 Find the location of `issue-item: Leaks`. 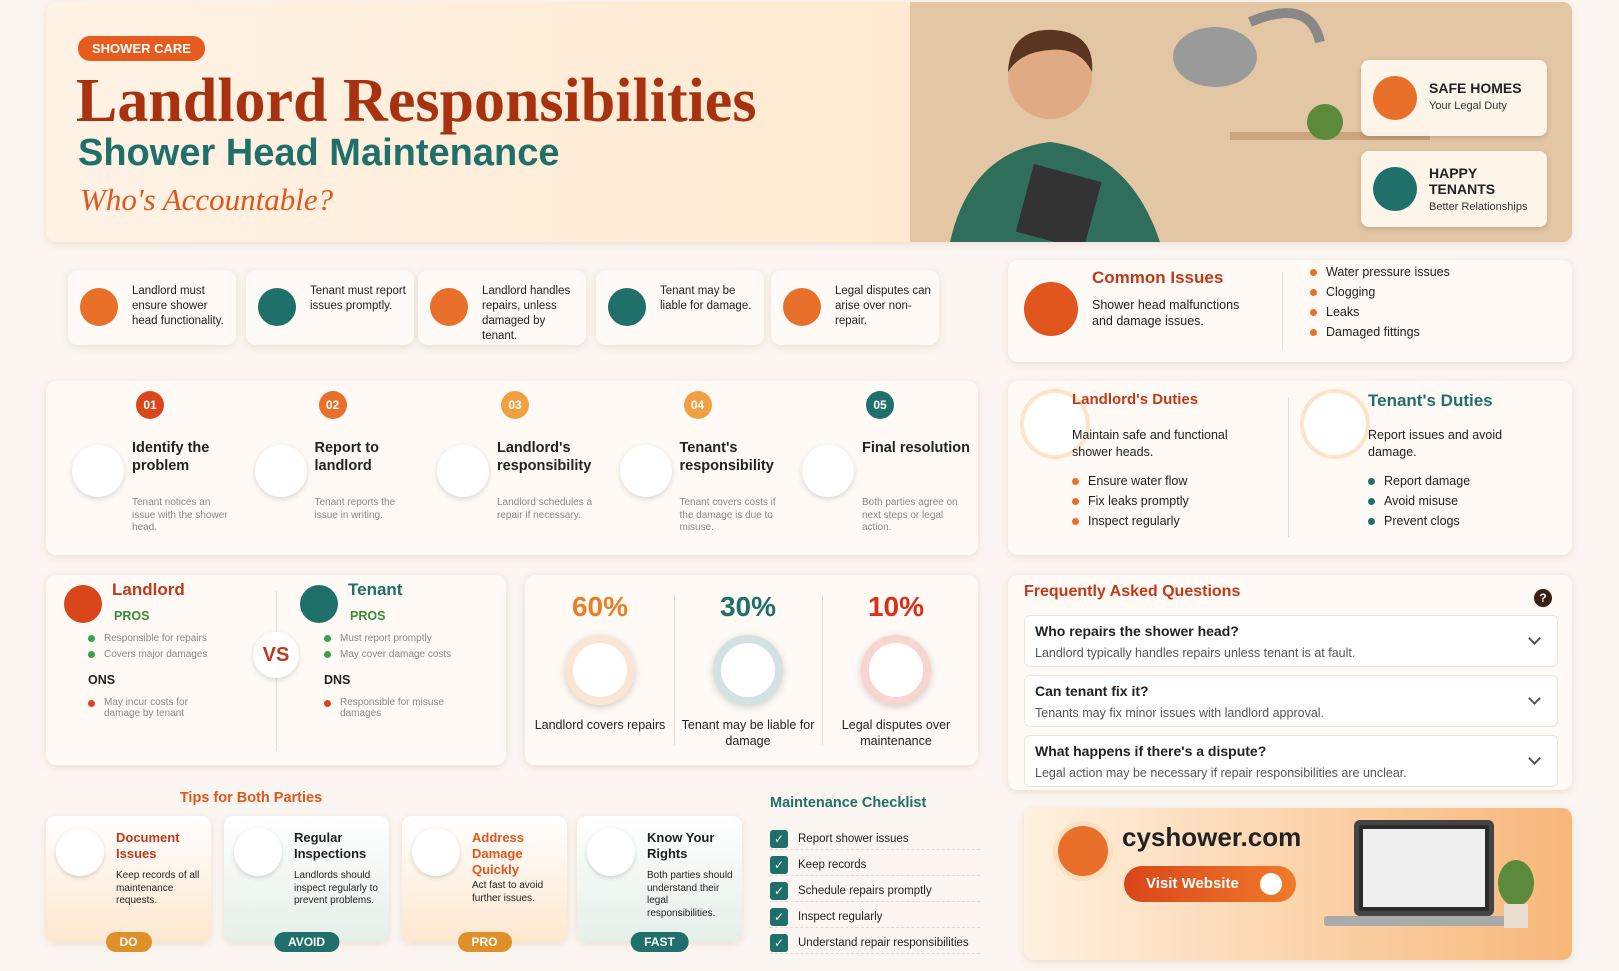

issue-item: Leaks is located at coordinates (1334, 312).